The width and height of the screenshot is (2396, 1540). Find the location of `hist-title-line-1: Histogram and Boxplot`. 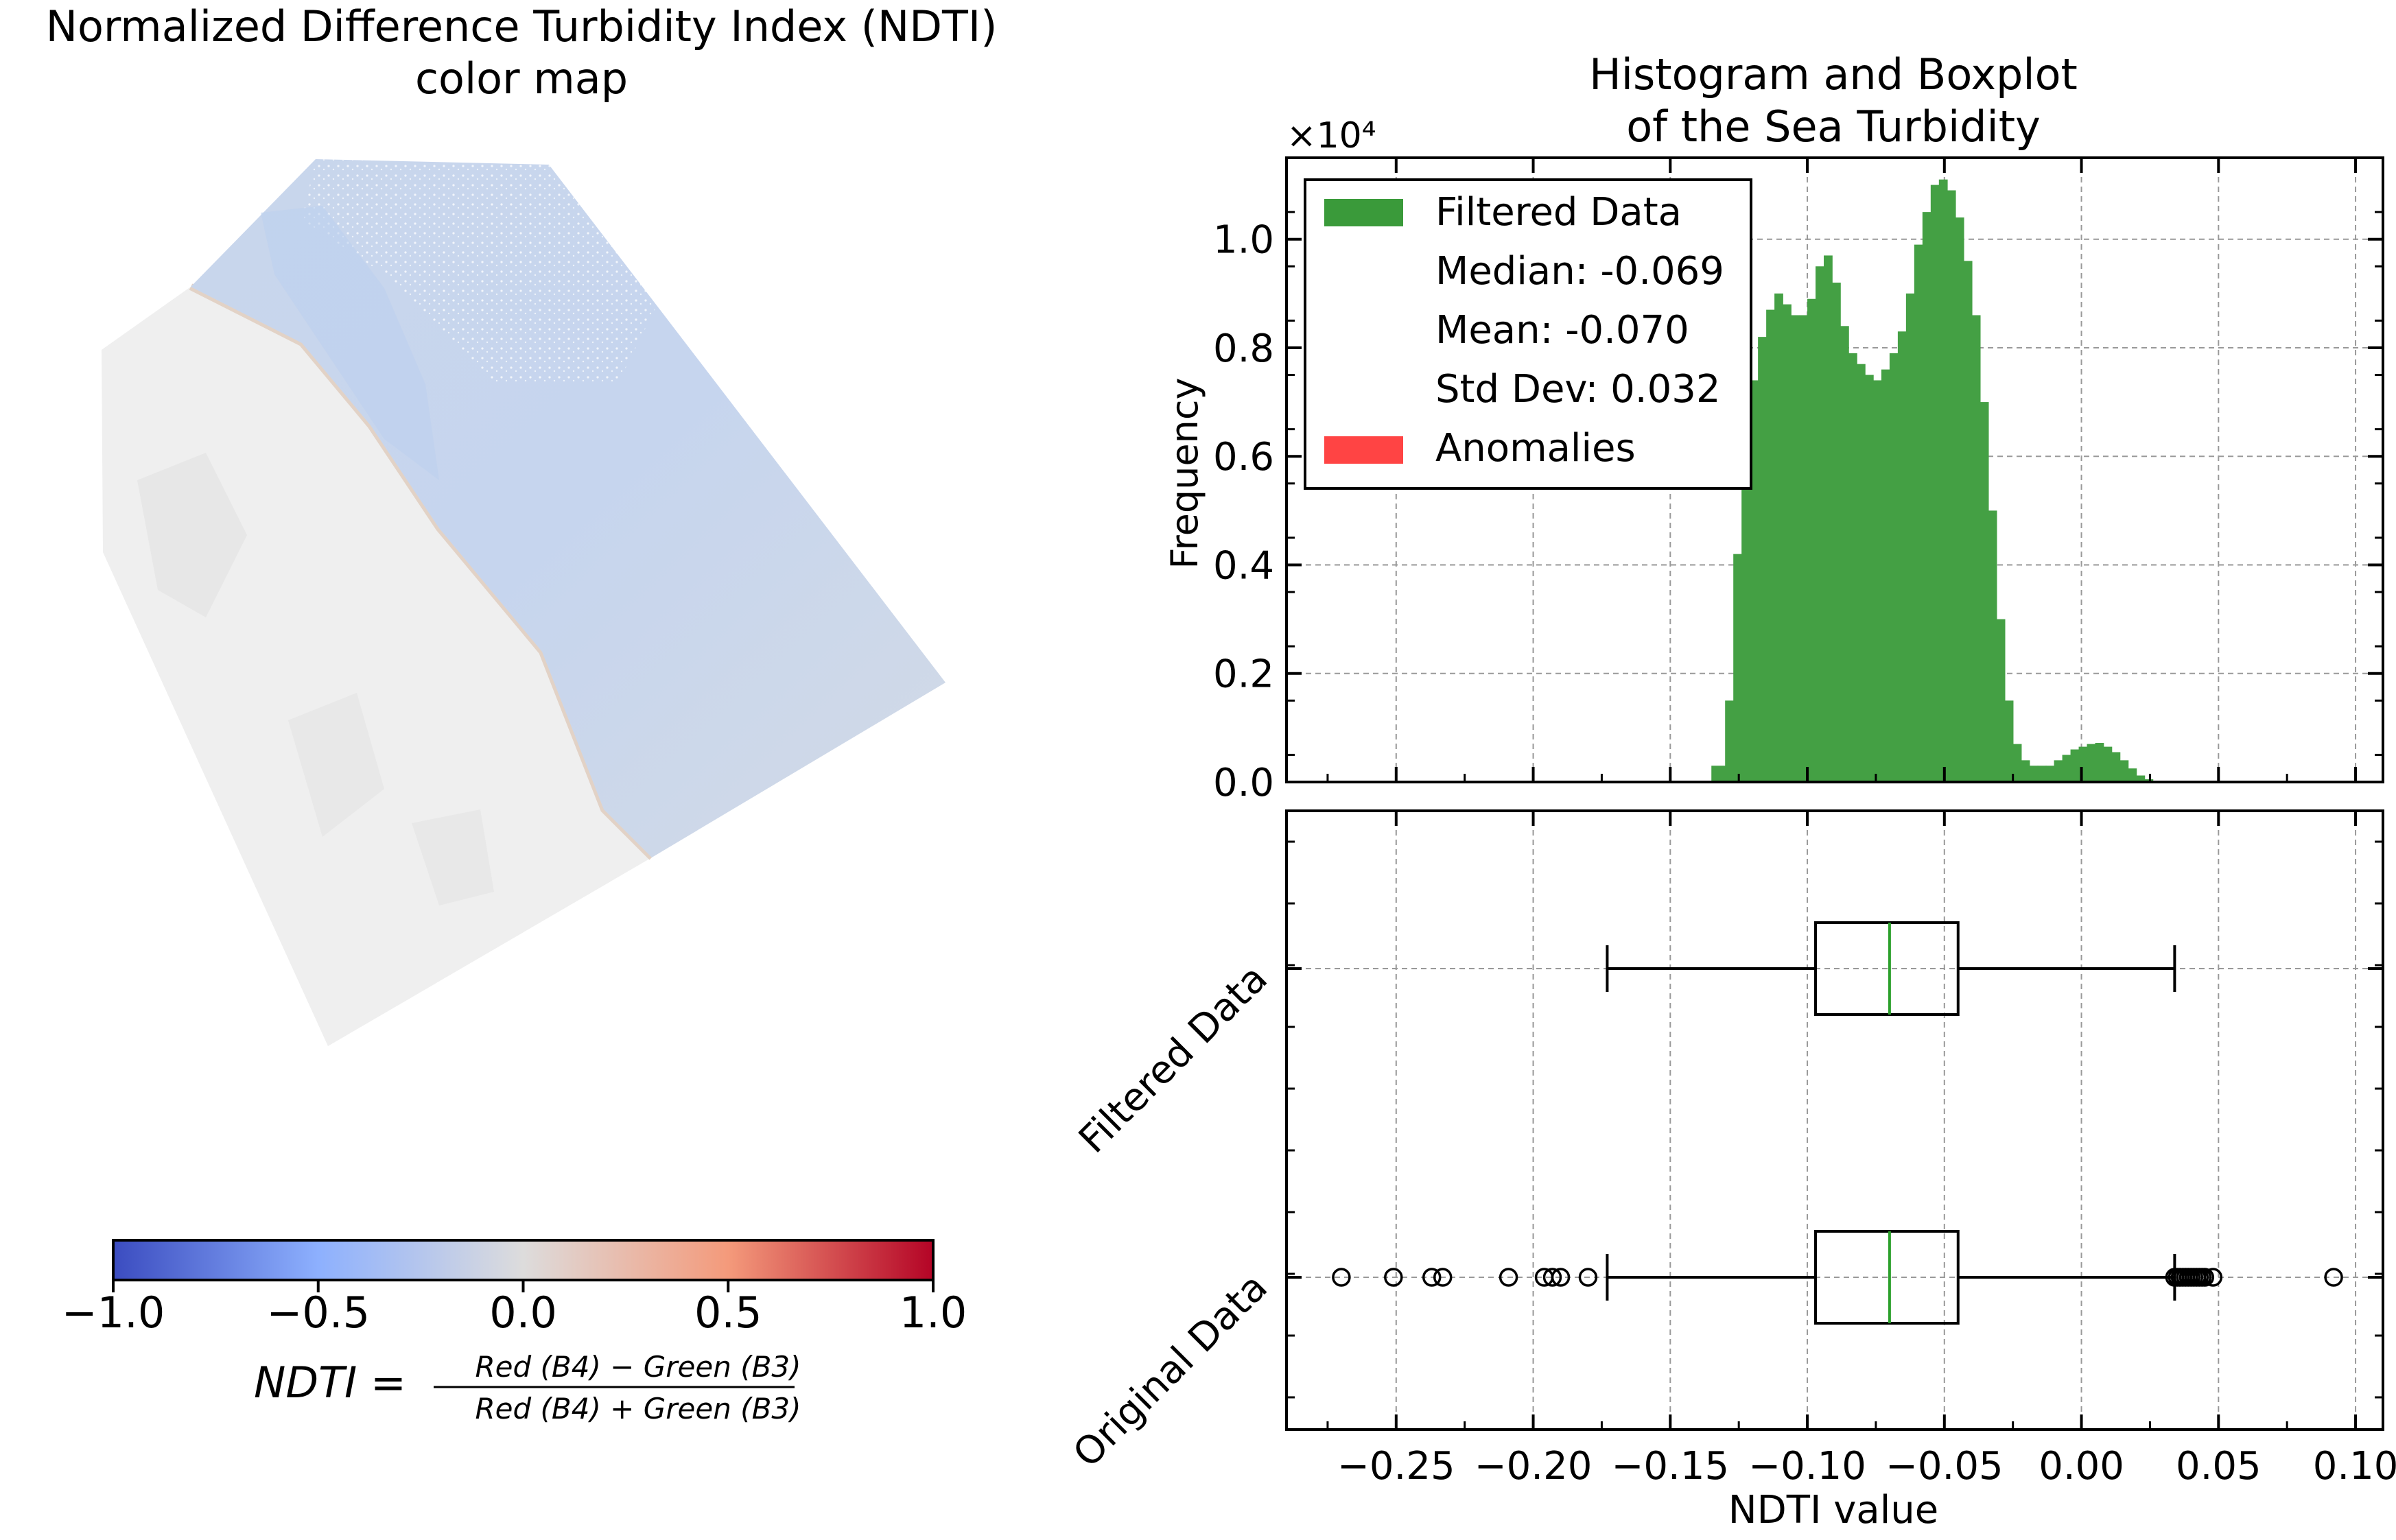

hist-title-line-1: Histogram and Boxplot is located at coordinates (1833, 74).